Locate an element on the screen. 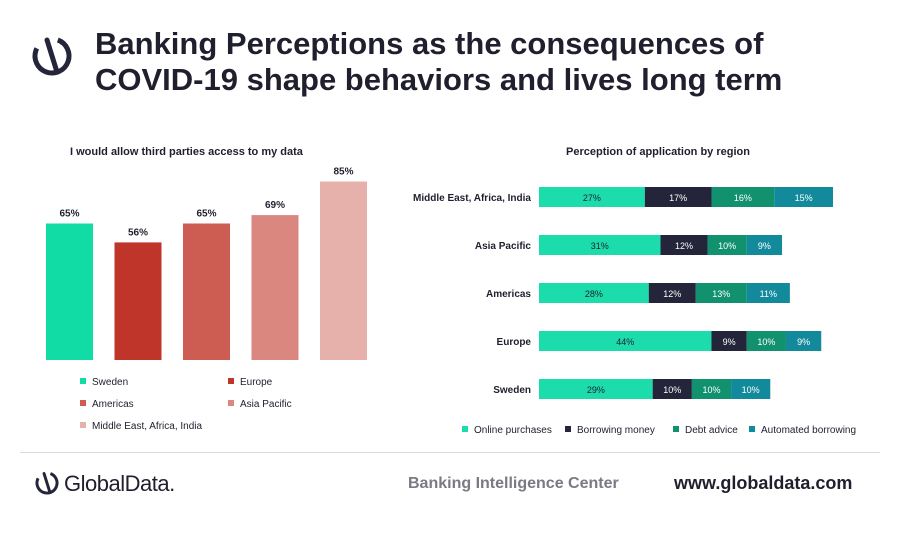 This screenshot has height=543, width=900. right-segment-label-4-2: 10% is located at coordinates (711, 390).